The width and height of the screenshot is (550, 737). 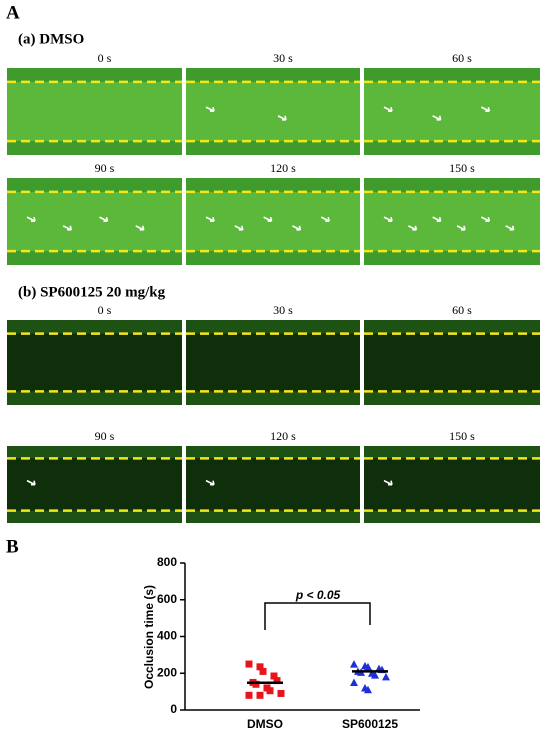 I want to click on y-tick-label: 200, so click(x=167, y=672).